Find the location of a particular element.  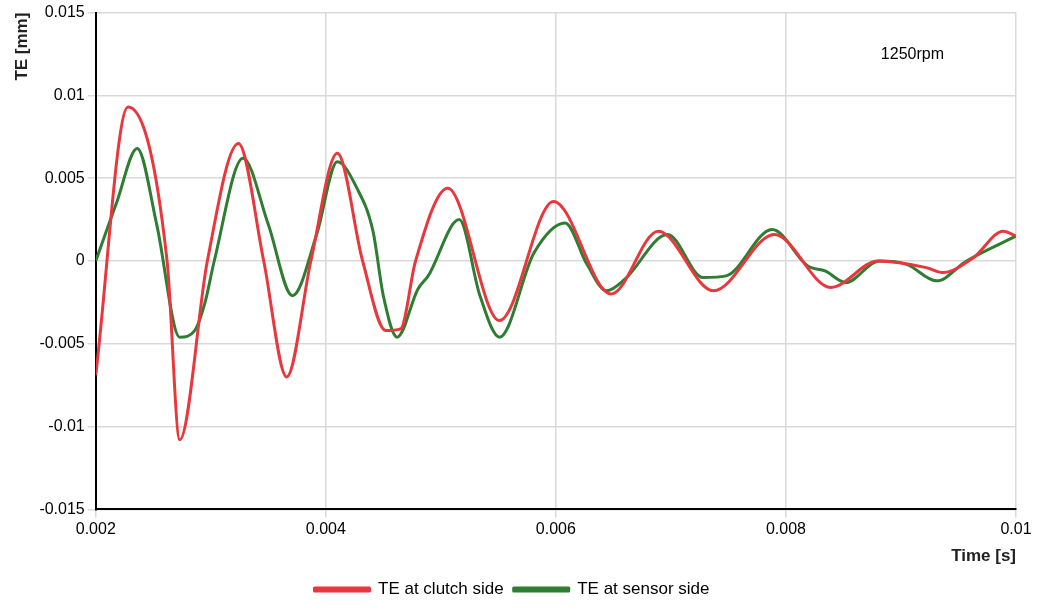

y-tick-label: -0.015 is located at coordinates (62, 508).